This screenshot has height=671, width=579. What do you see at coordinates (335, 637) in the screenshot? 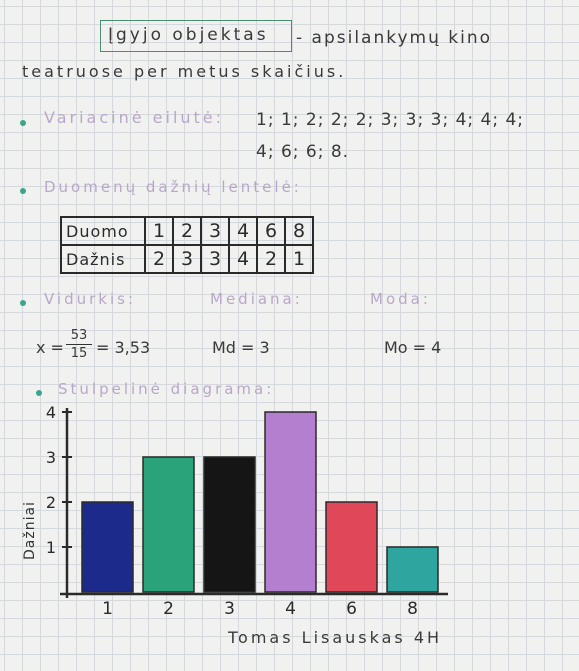
I see `signature: Tomas Lisauskas 4H` at bounding box center [335, 637].